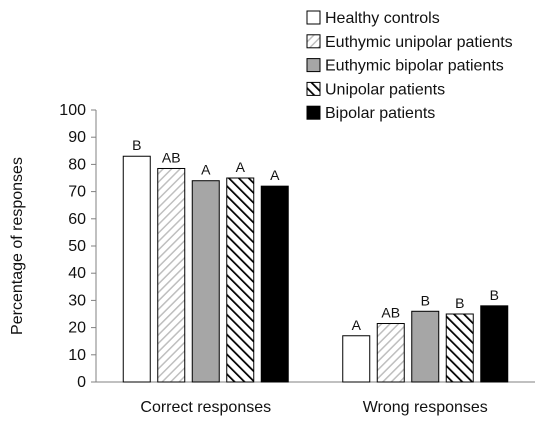  Describe the element at coordinates (425, 407) in the screenshot. I see `x-category-label: Wrong responses` at that location.